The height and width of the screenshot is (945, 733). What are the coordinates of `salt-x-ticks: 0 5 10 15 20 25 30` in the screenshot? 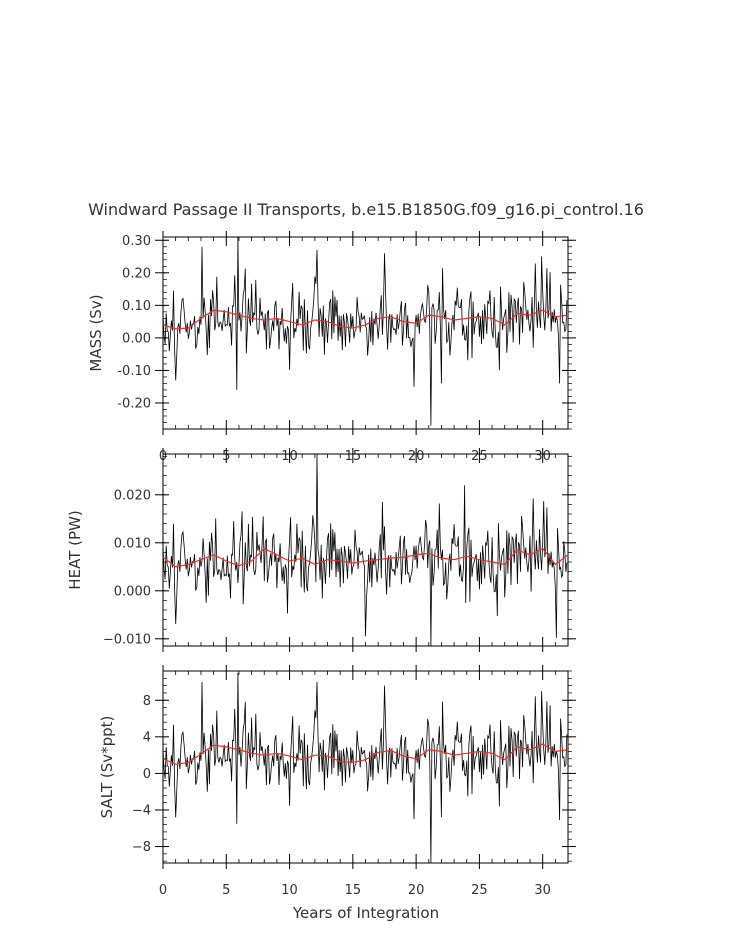 It's located at (364, 781).